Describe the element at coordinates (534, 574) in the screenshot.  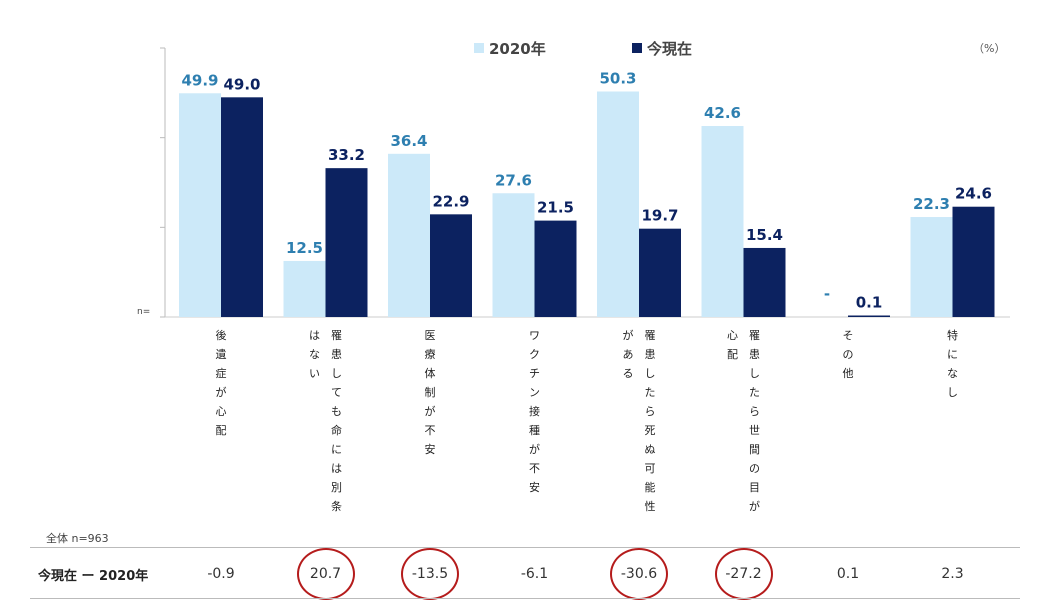
I see `diff-value: -6.1` at that location.